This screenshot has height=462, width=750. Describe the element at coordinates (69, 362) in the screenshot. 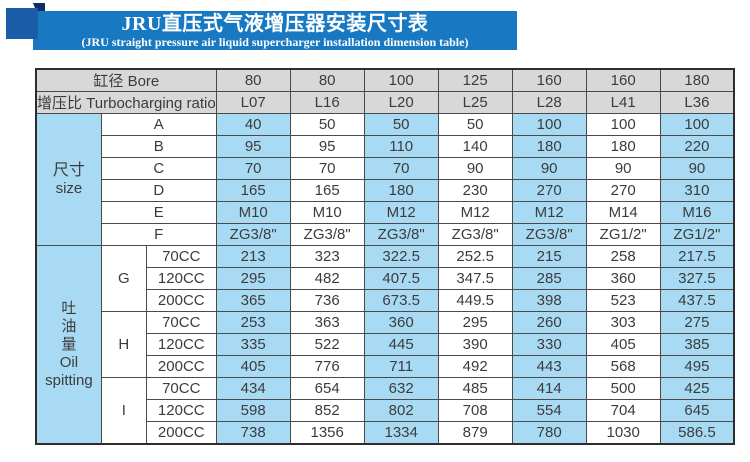

I see `oil-label-en1: Oil` at that location.